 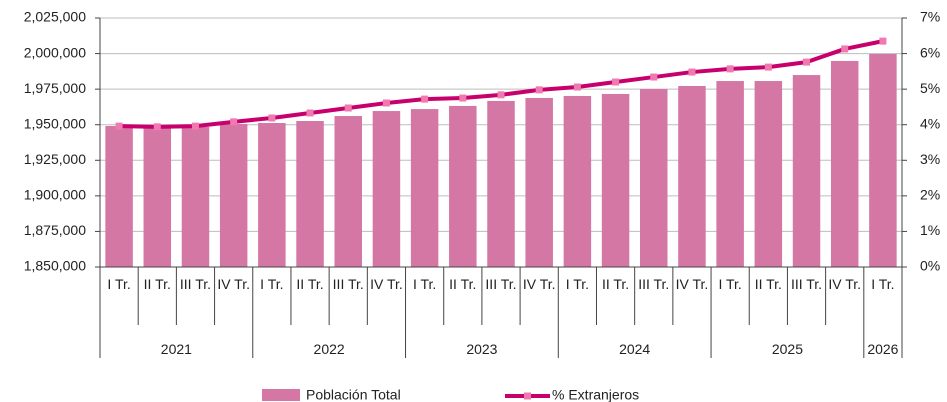 What do you see at coordinates (55, 266) in the screenshot?
I see `y-tick-label: 1,850,000` at bounding box center [55, 266].